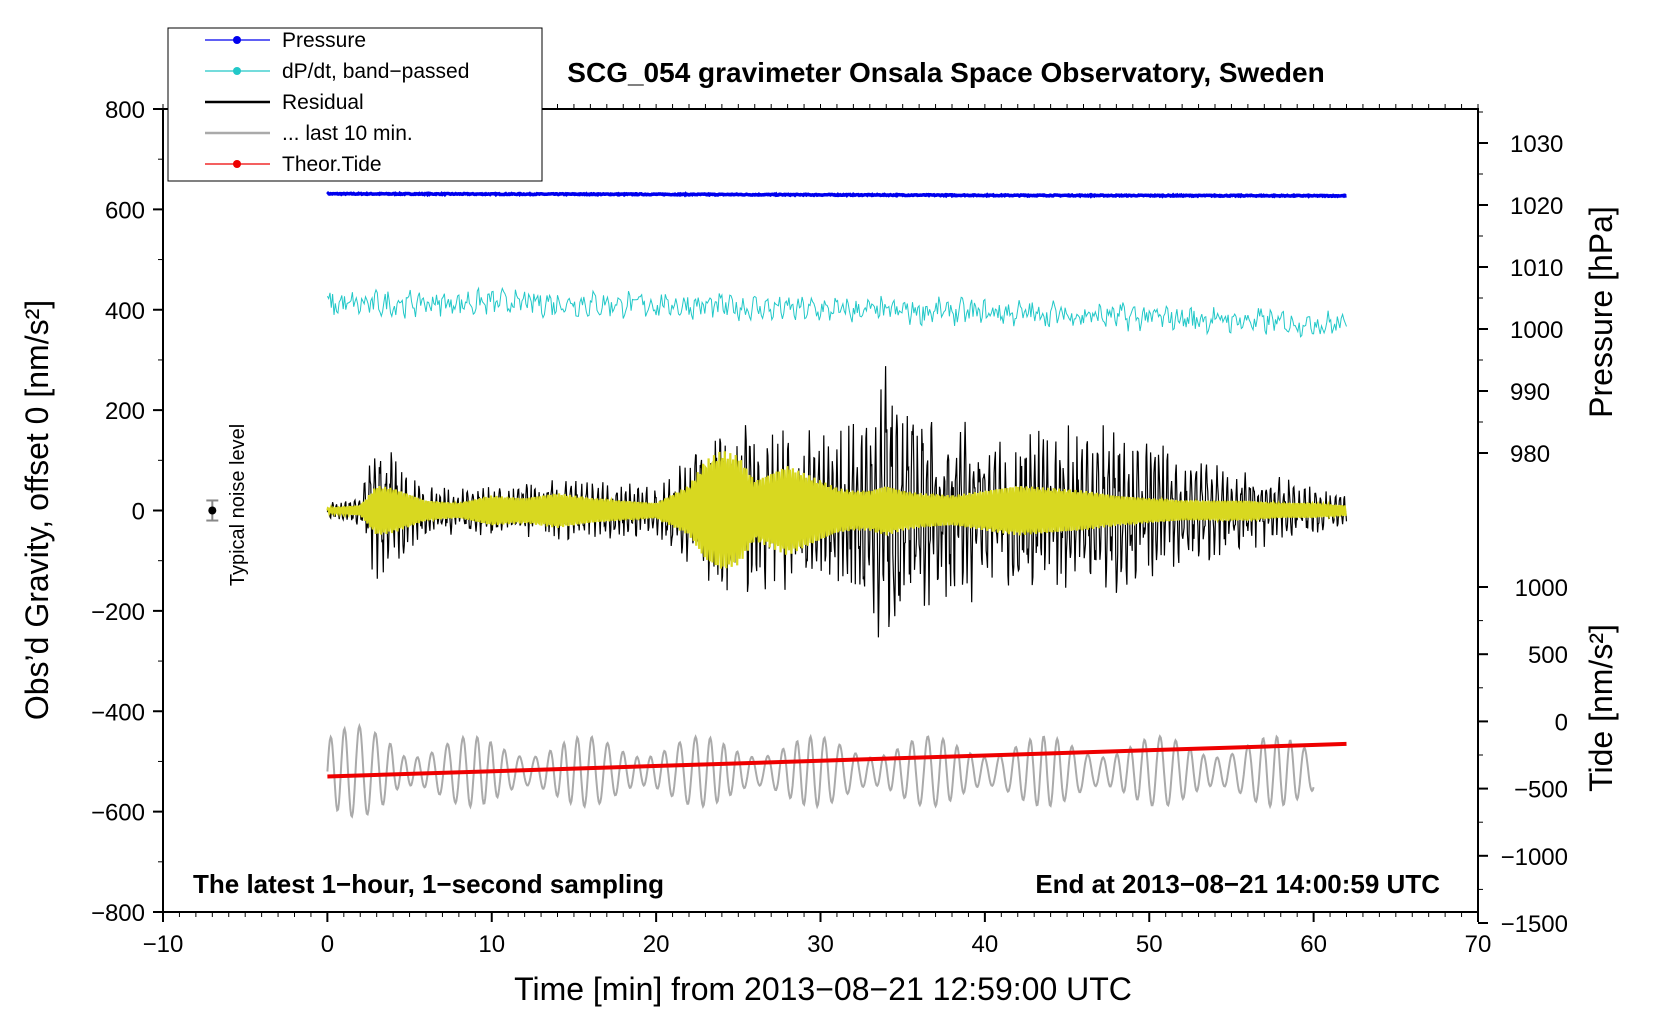 The width and height of the screenshot is (1660, 1020). What do you see at coordinates (1237, 884) in the screenshot?
I see `annotation-end-time: End at 2013−08−21 14:00:59 UTC` at bounding box center [1237, 884].